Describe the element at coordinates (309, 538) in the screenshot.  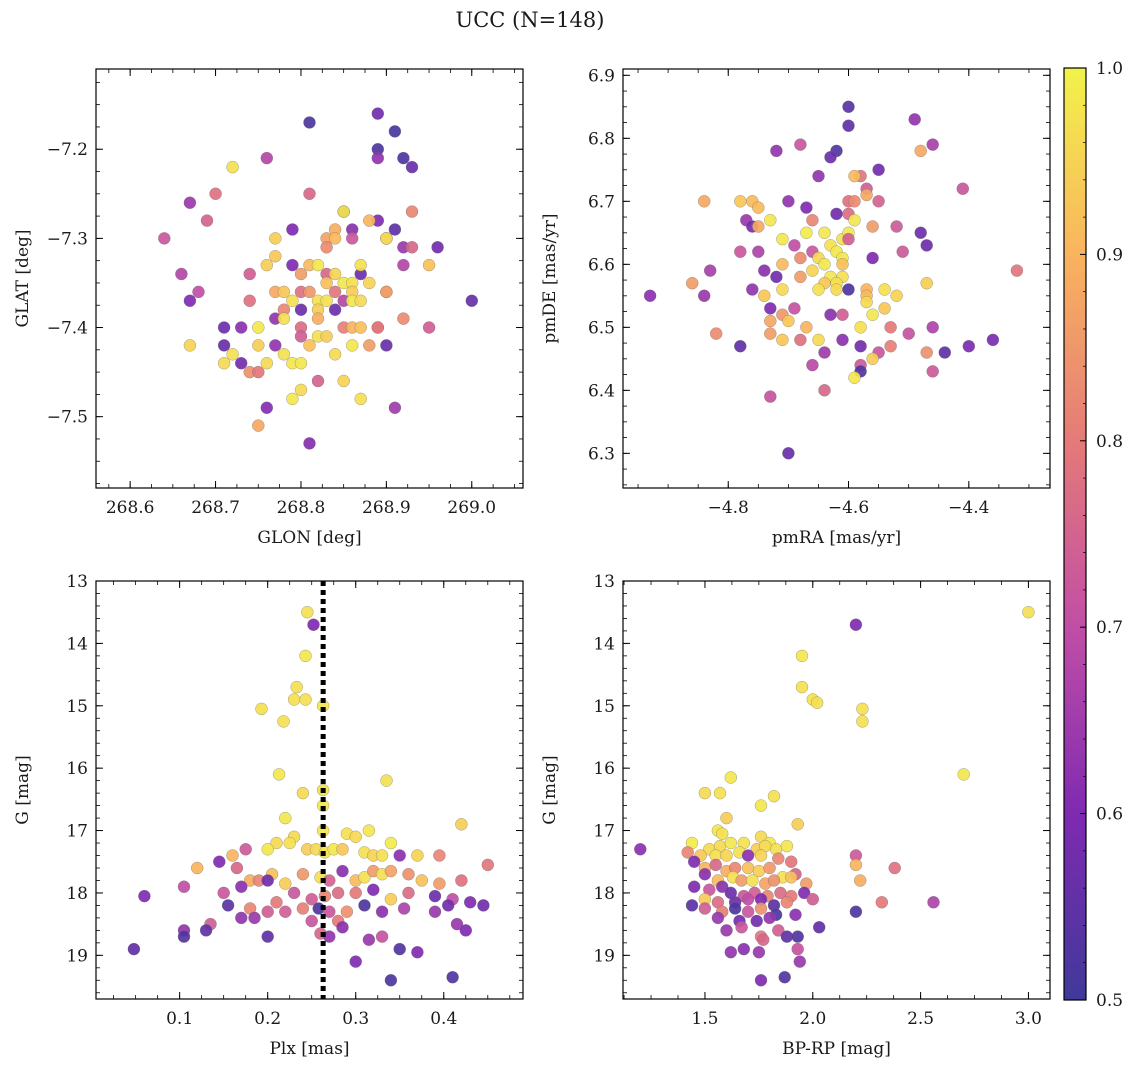
I see `x-axis-label: GLON [deg]` at that location.